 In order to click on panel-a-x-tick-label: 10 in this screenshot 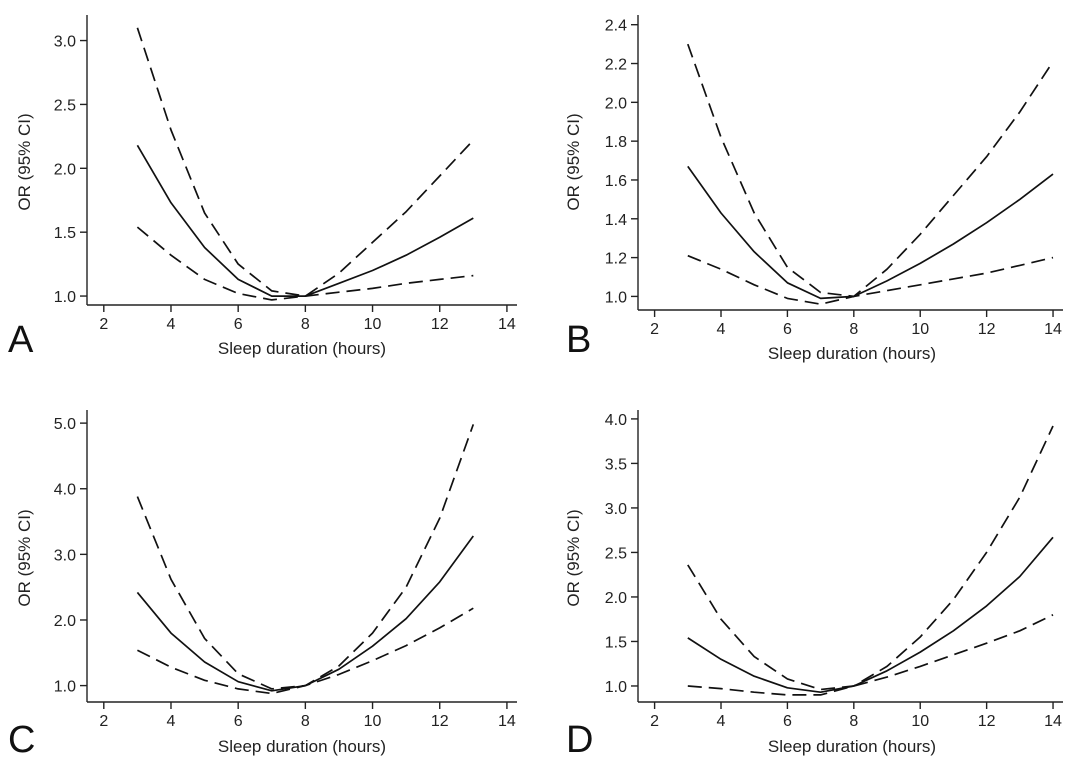, I will do `click(373, 324)`.